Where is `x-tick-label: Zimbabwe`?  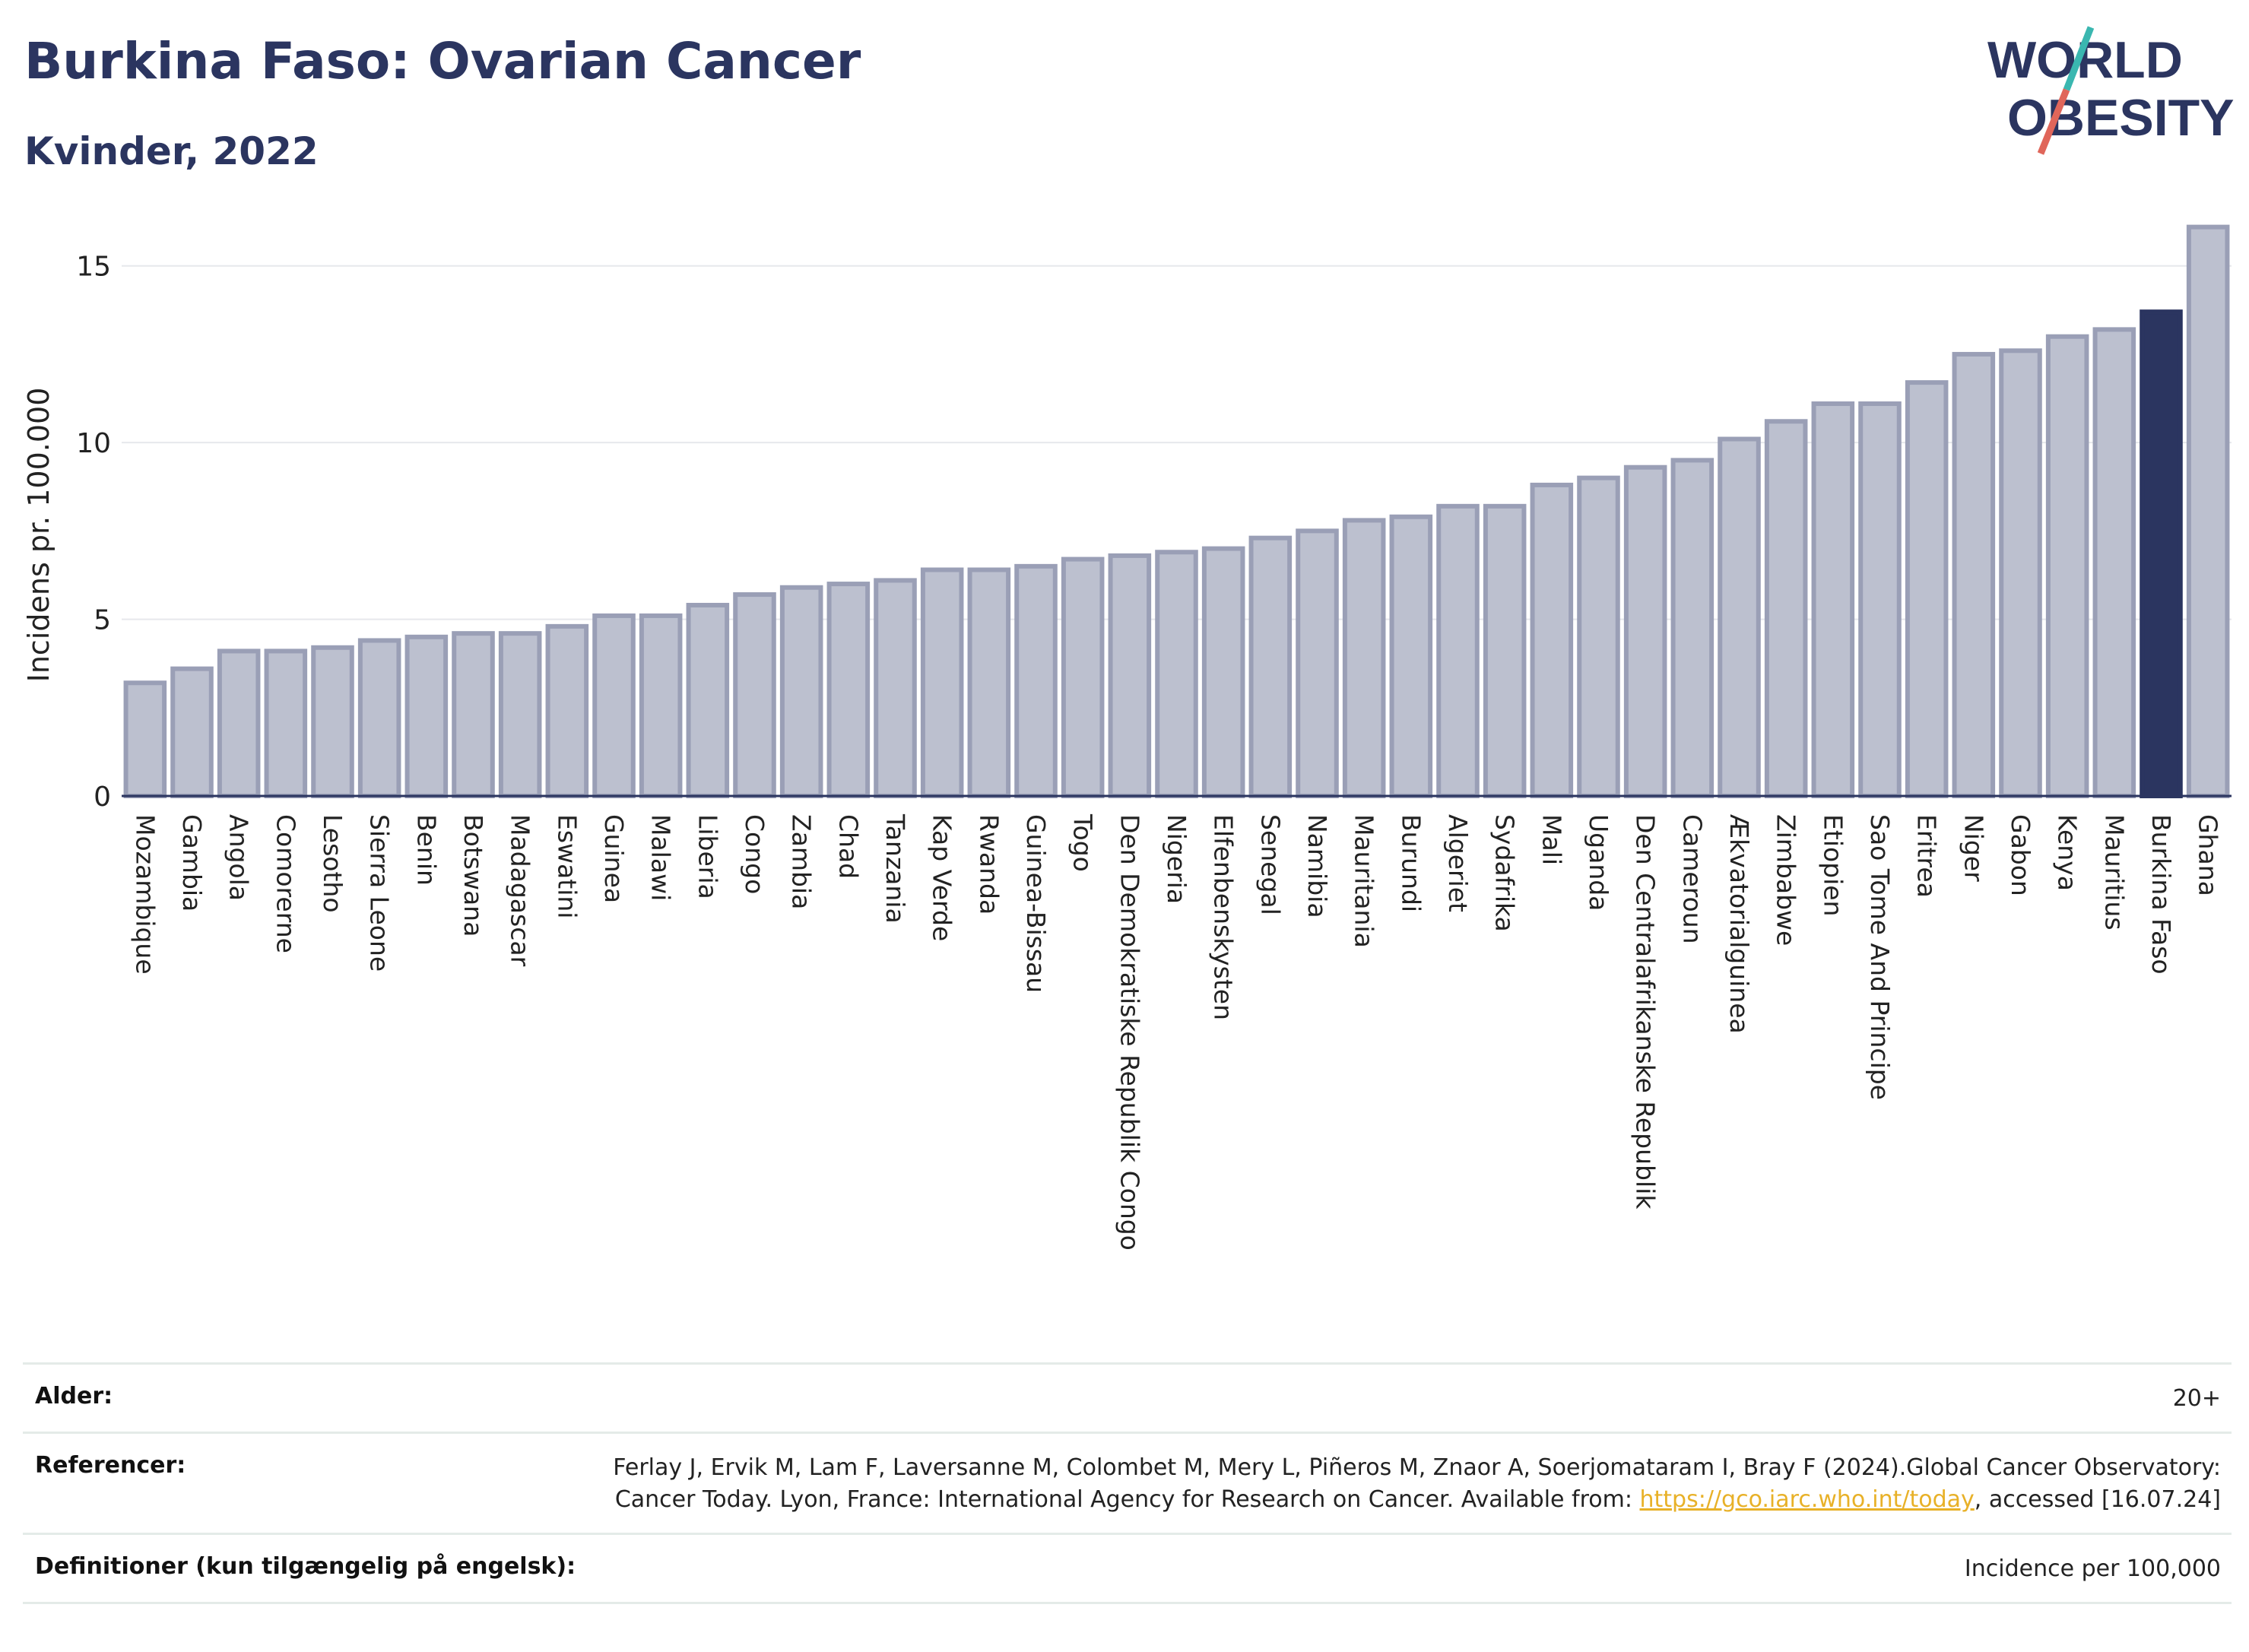 x-tick-label: Zimbabwe is located at coordinates (1786, 880).